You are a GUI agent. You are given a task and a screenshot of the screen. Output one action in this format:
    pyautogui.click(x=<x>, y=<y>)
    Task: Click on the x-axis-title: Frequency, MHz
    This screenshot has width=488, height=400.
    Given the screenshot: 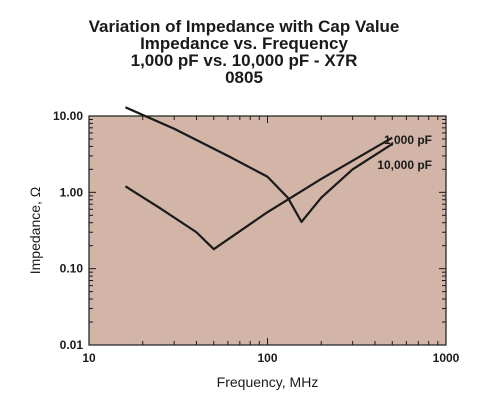 What is the action you would take?
    pyautogui.click(x=268, y=382)
    